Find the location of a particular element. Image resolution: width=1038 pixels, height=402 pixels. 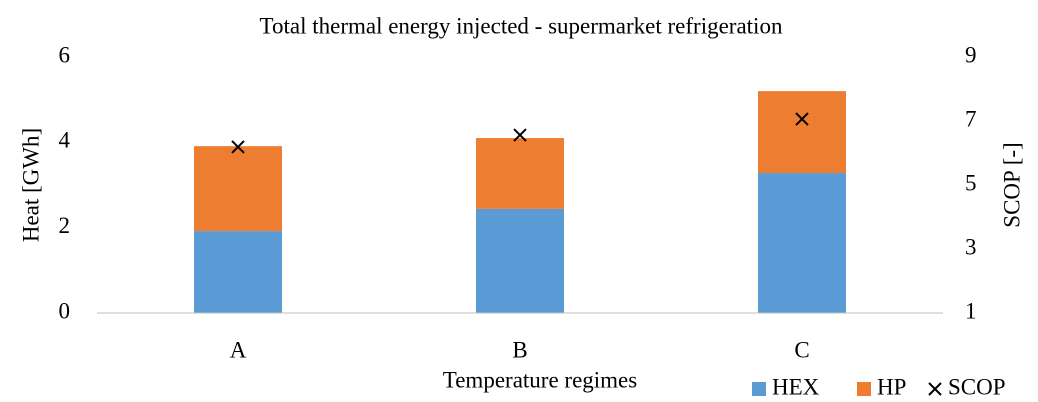

legend-marker is located at coordinates (935, 389).